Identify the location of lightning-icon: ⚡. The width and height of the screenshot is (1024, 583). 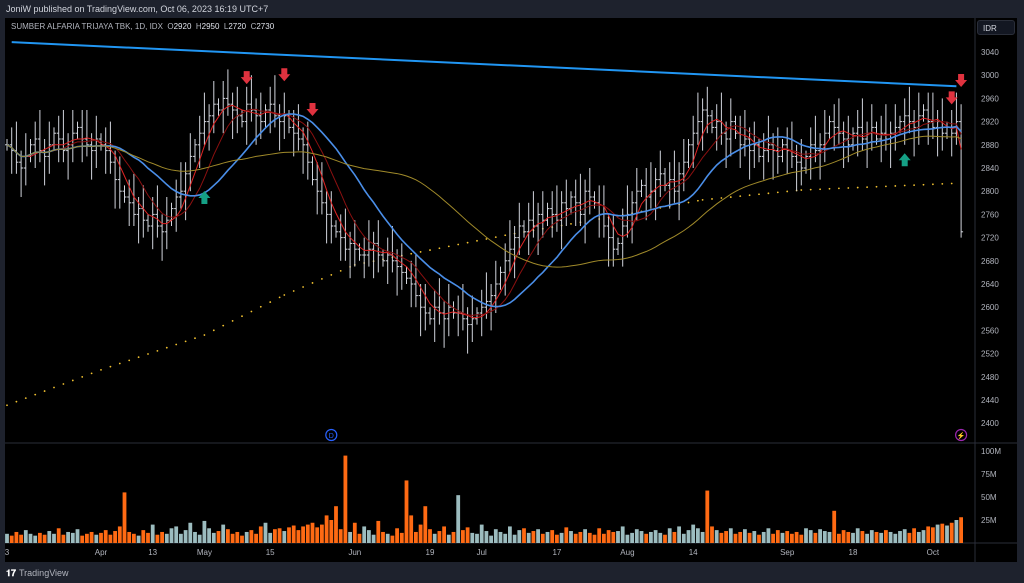
(961, 435).